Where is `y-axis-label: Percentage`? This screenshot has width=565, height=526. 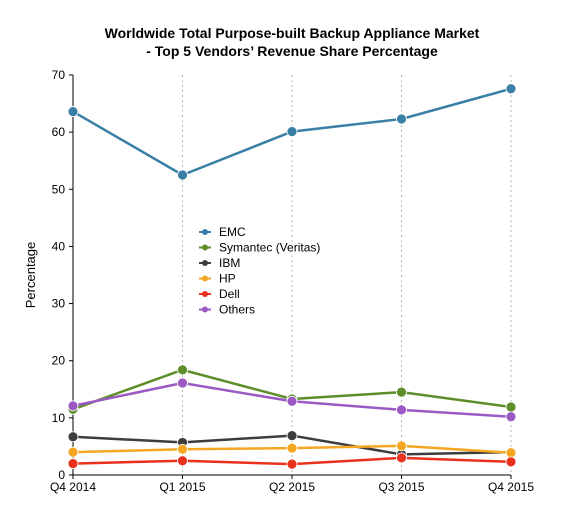 y-axis-label: Percentage is located at coordinates (30, 275).